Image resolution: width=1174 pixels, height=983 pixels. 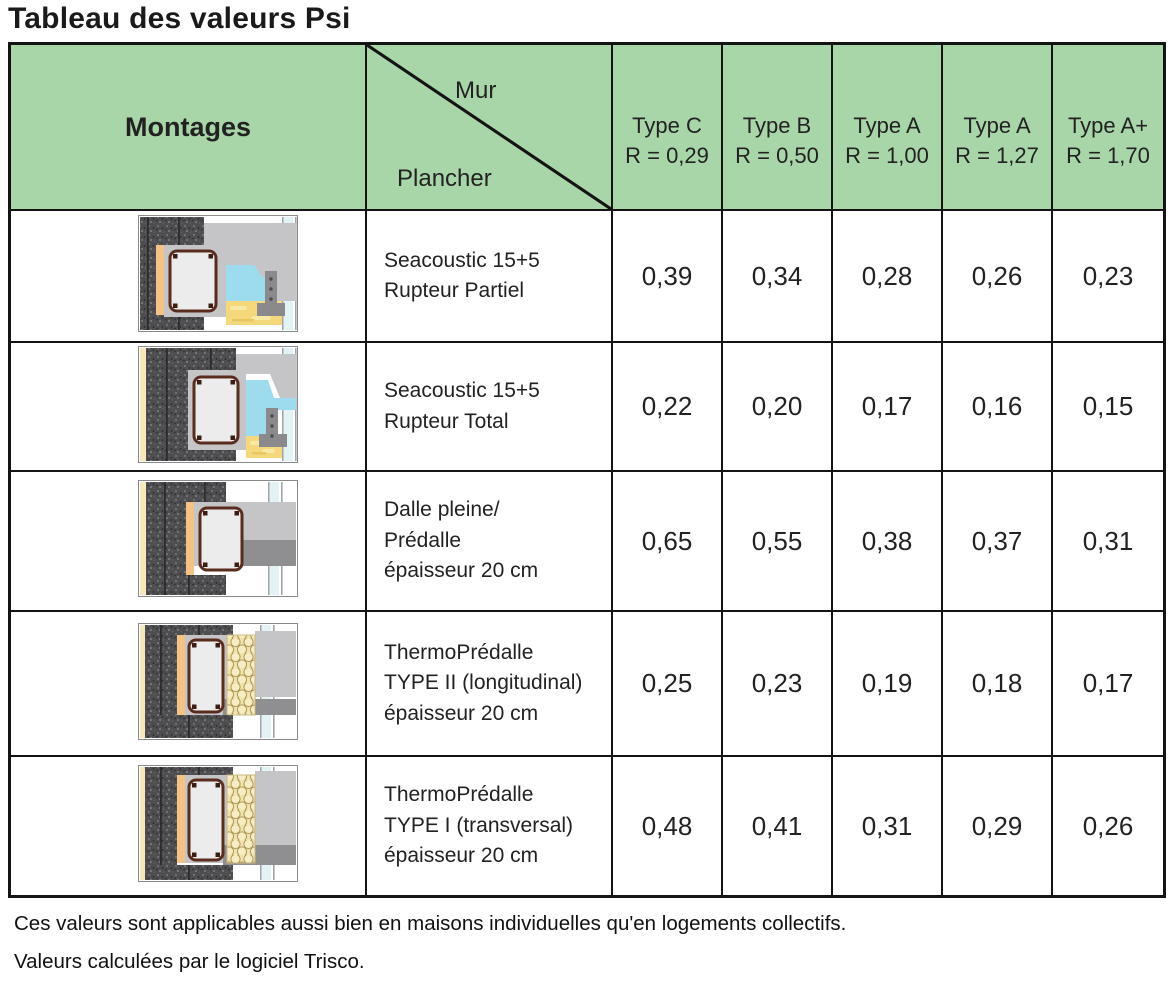 What do you see at coordinates (668, 542) in the screenshot?
I see `psi-value-cell: 0,65` at bounding box center [668, 542].